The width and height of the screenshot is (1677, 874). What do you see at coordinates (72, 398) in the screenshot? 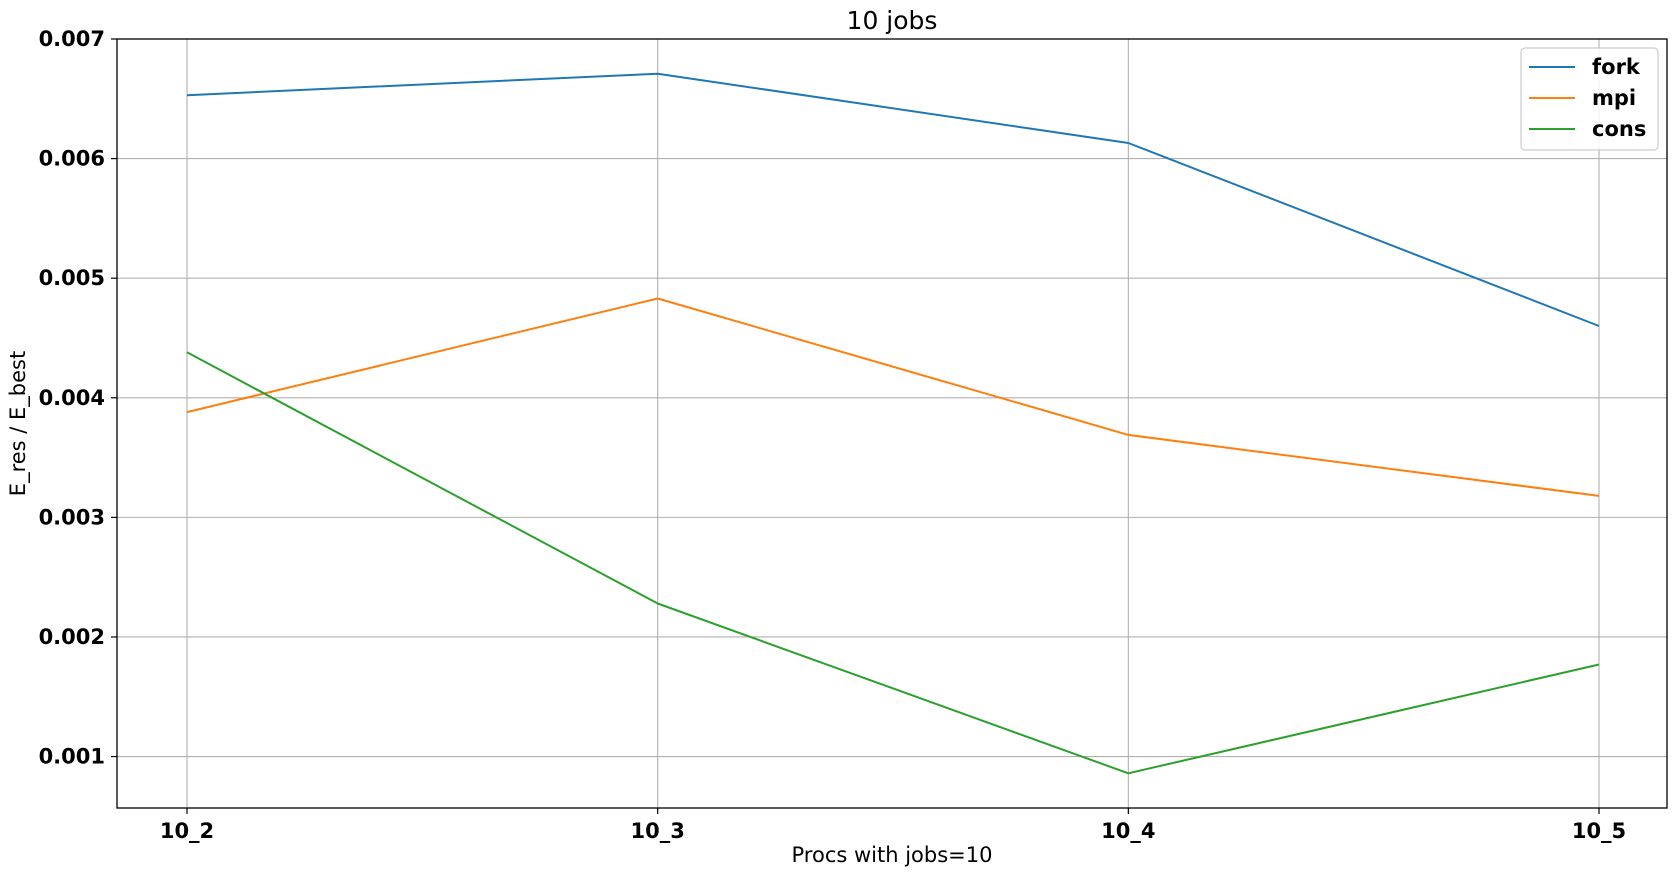
I see `y-tick-label: 0.004` at bounding box center [72, 398].